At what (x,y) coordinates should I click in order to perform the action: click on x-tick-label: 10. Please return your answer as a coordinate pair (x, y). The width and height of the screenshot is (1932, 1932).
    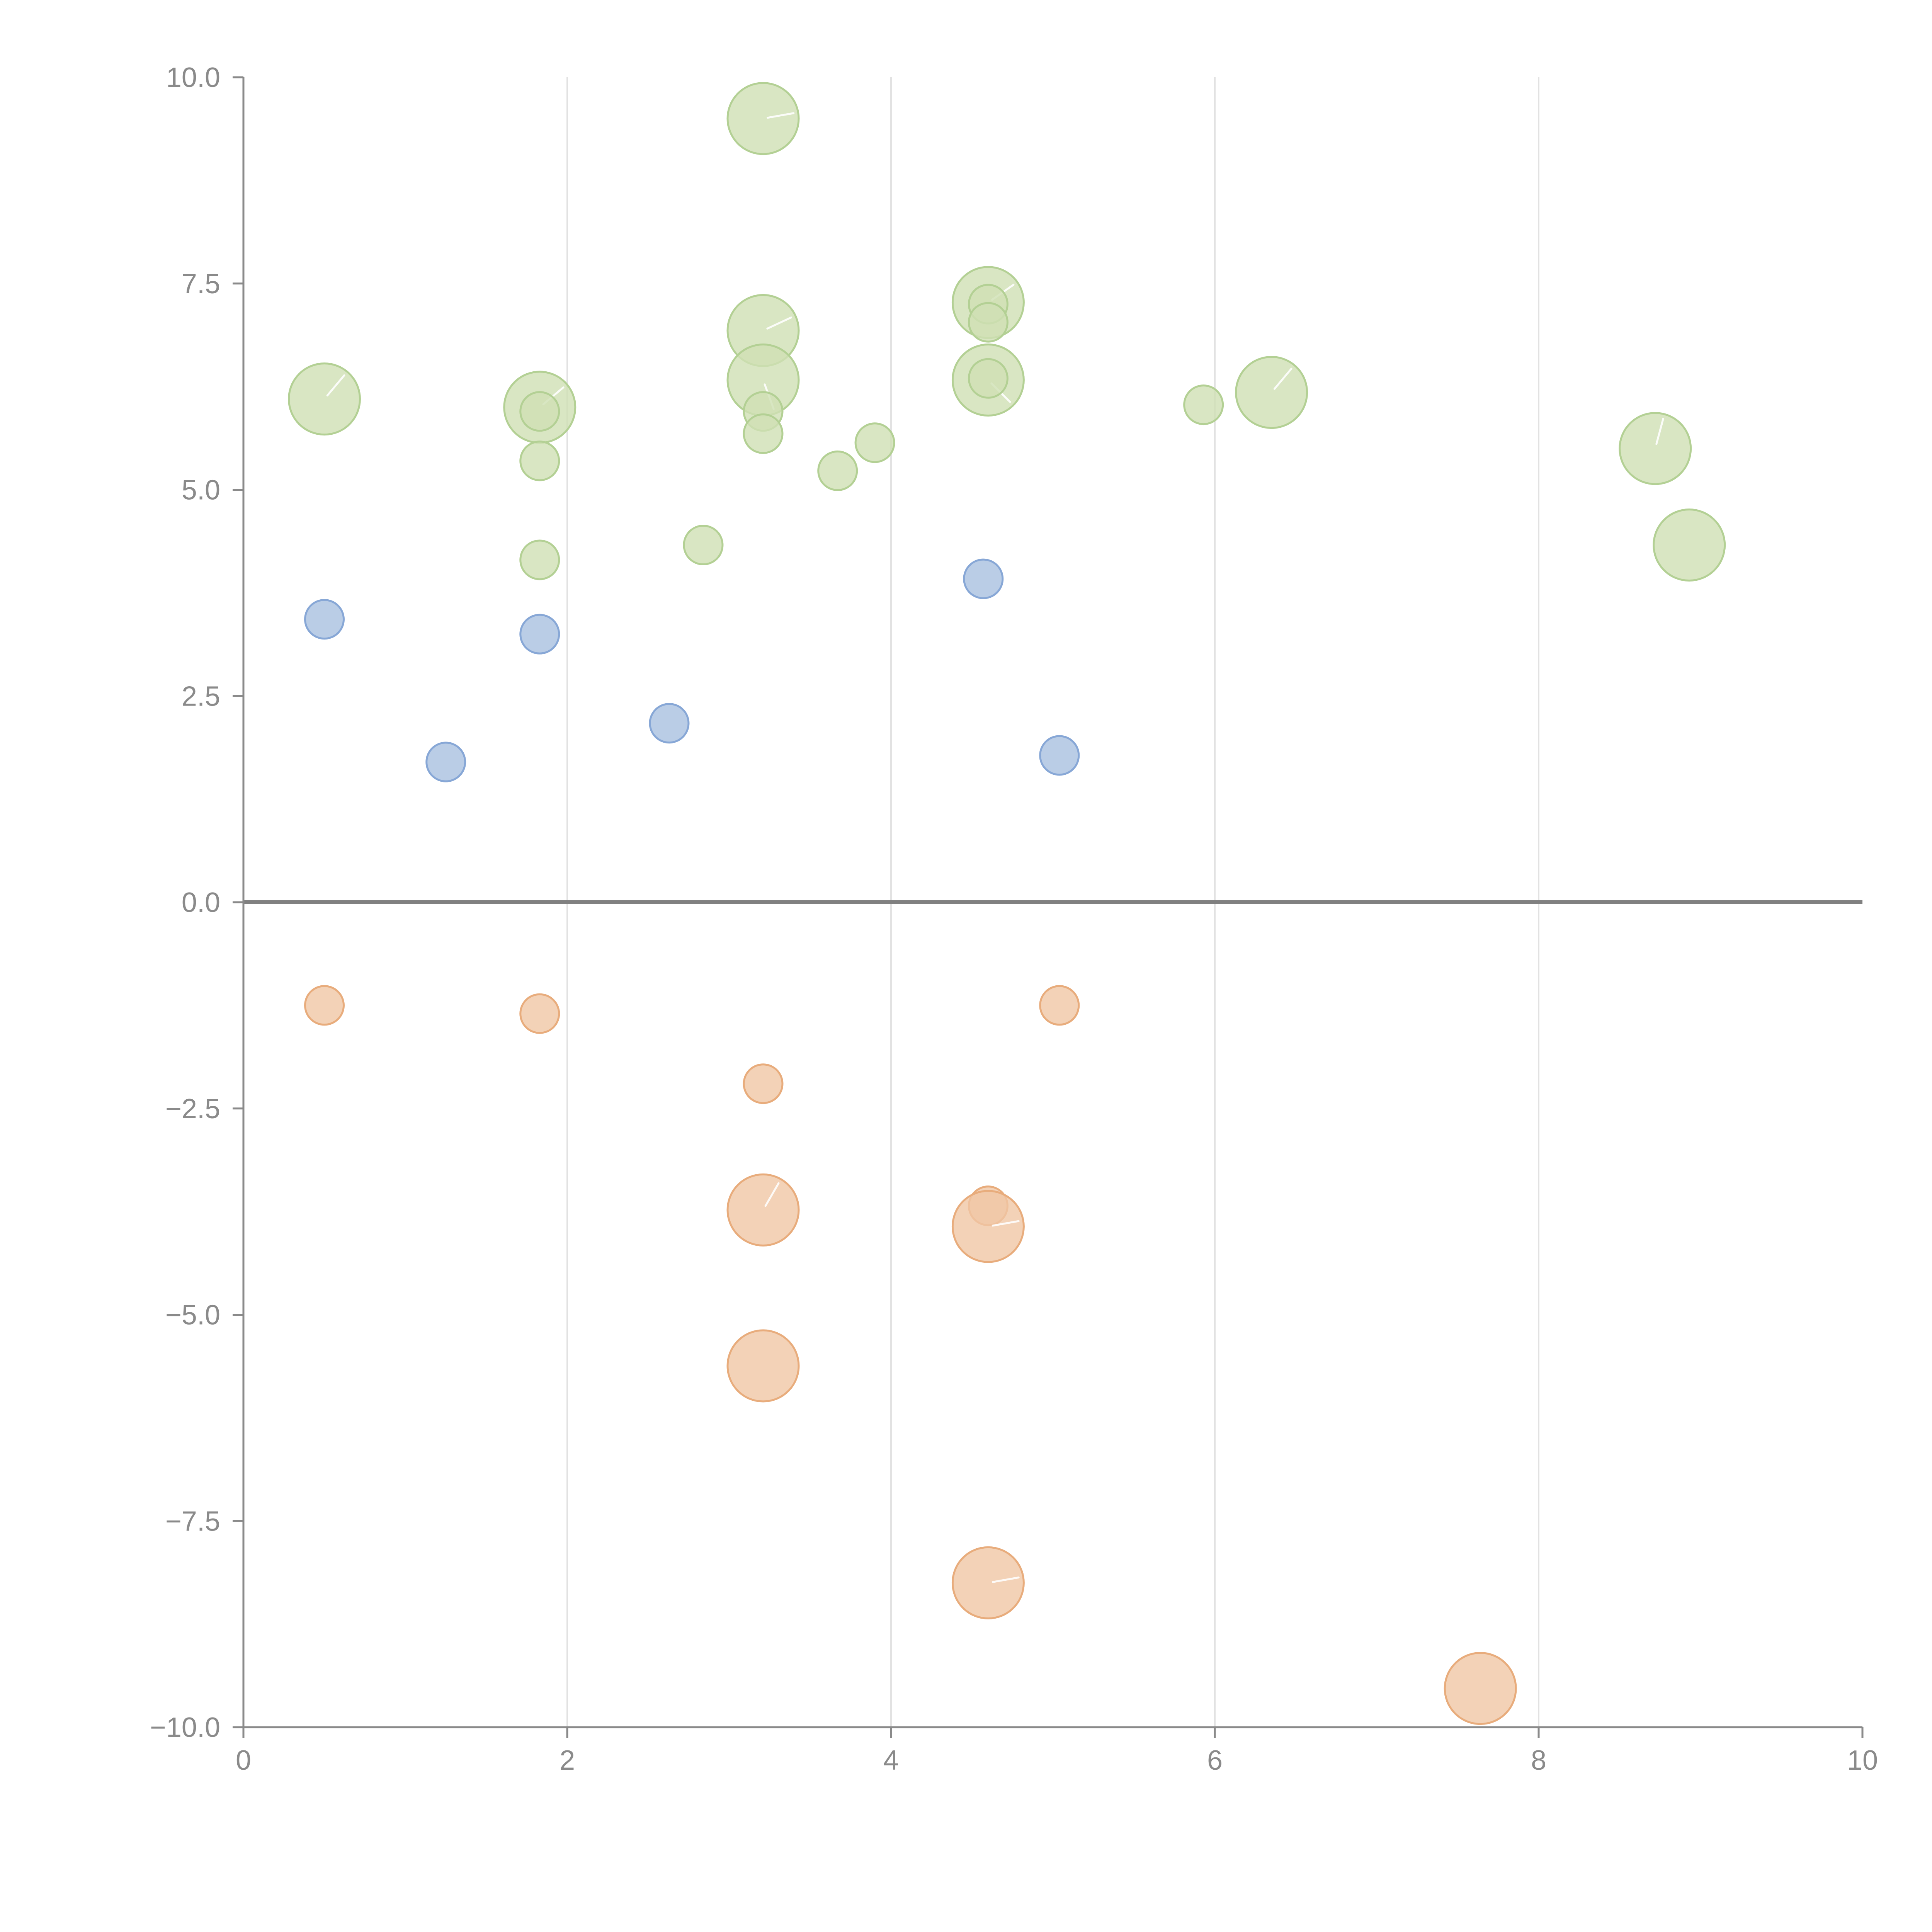
    Looking at the image, I should click on (1863, 1760).